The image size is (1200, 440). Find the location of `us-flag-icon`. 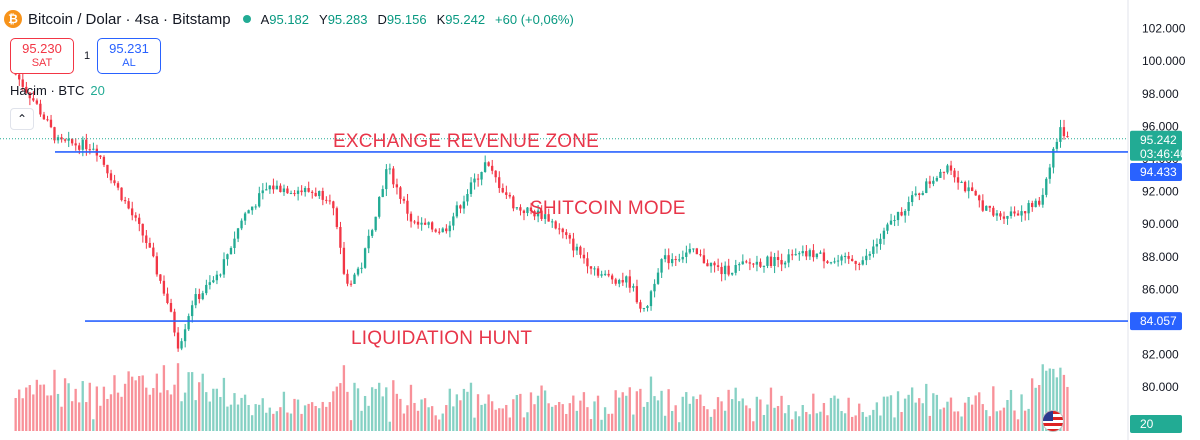

us-flag-icon is located at coordinates (1053, 421).